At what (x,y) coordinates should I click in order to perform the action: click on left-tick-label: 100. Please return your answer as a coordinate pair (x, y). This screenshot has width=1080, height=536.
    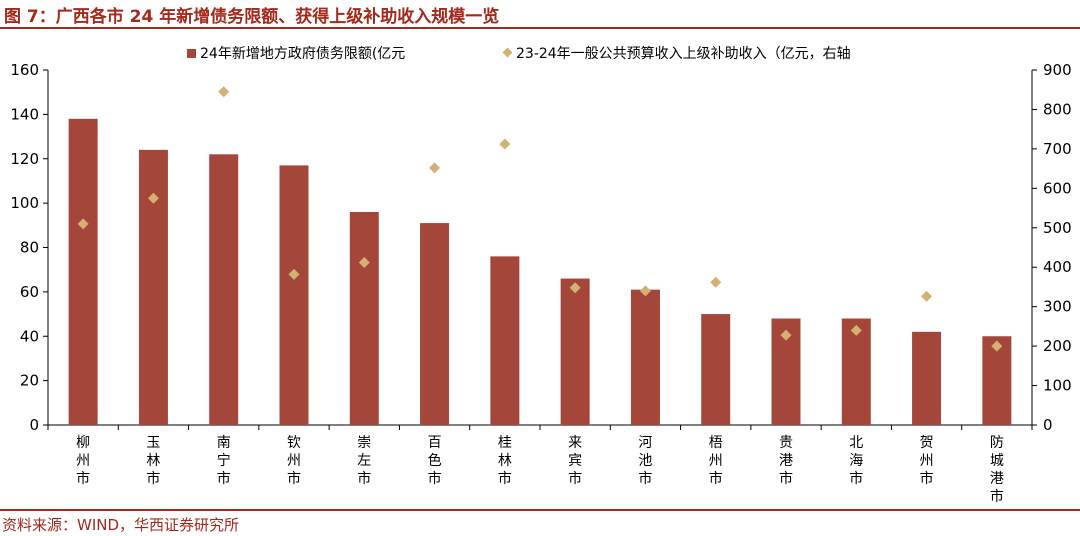
    Looking at the image, I should click on (24, 203).